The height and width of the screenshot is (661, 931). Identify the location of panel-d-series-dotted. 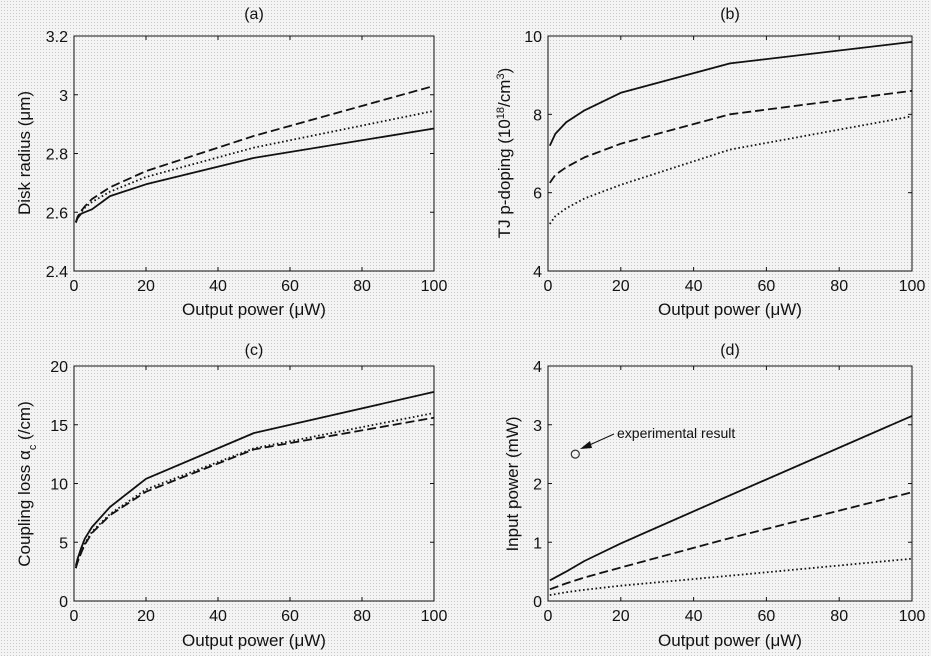
(731, 576).